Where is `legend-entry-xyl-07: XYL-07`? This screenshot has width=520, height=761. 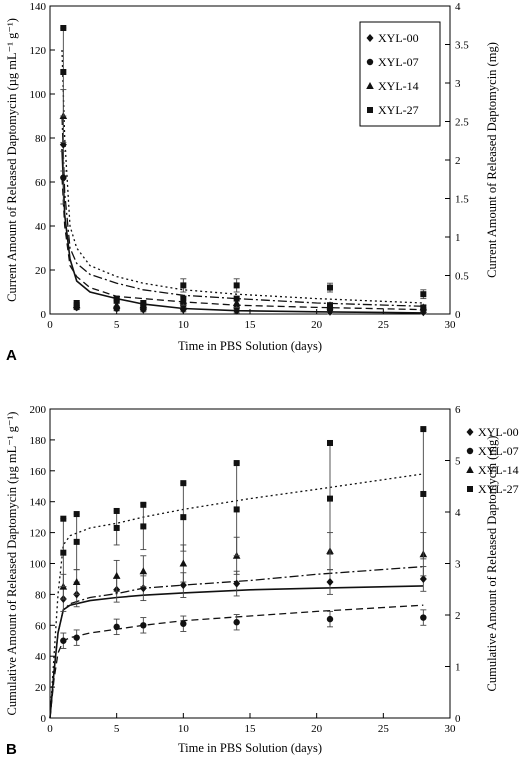
legend-entry-xyl-07: XYL-07 is located at coordinates (498, 451).